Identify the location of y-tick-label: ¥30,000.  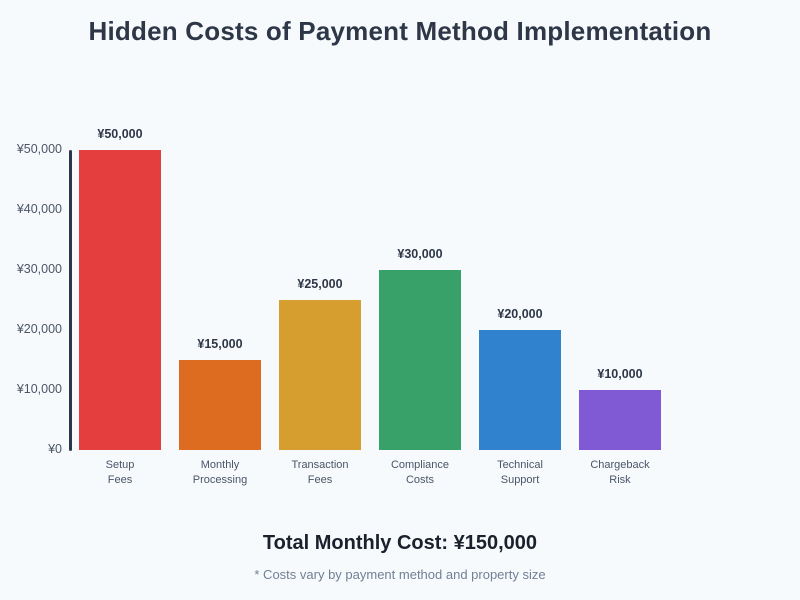
(39, 269).